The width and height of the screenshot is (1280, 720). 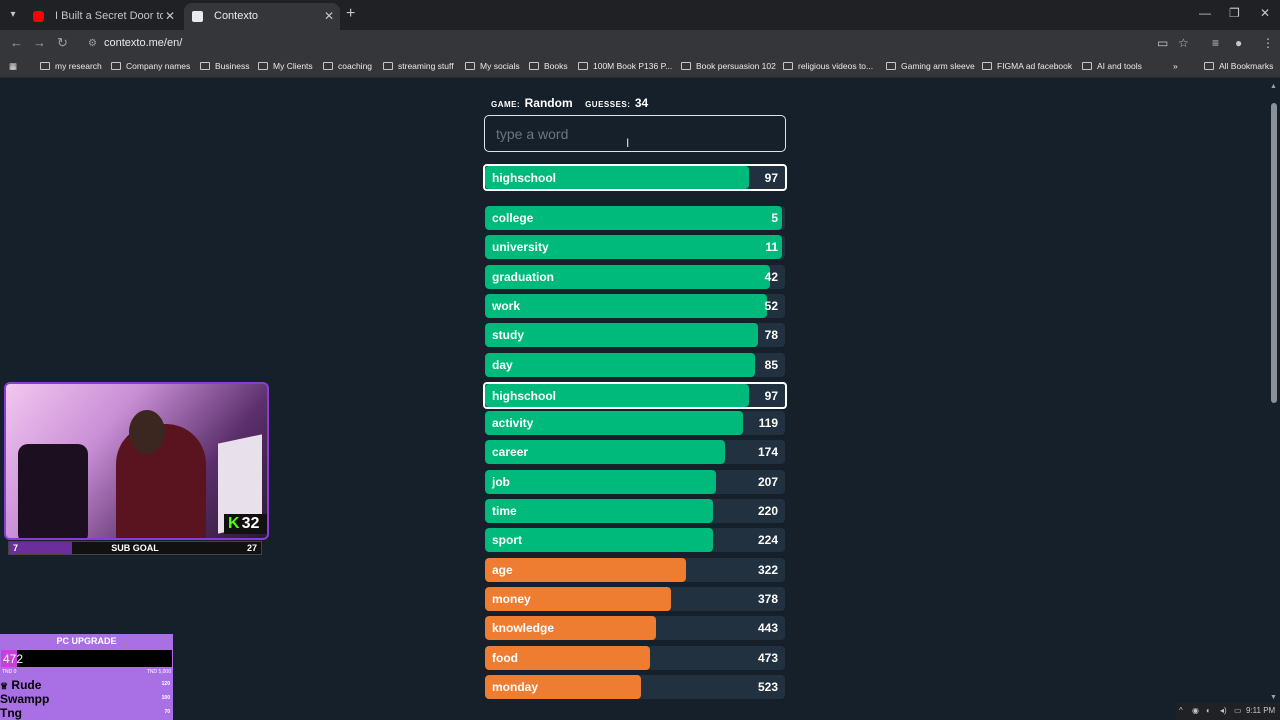 I want to click on guess-row: university 11, so click(x=635, y=247).